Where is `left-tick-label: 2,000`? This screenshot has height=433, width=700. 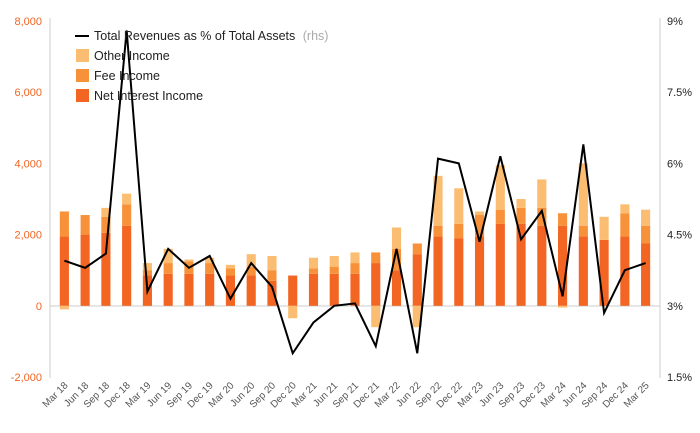 left-tick-label: 2,000 is located at coordinates (28, 236).